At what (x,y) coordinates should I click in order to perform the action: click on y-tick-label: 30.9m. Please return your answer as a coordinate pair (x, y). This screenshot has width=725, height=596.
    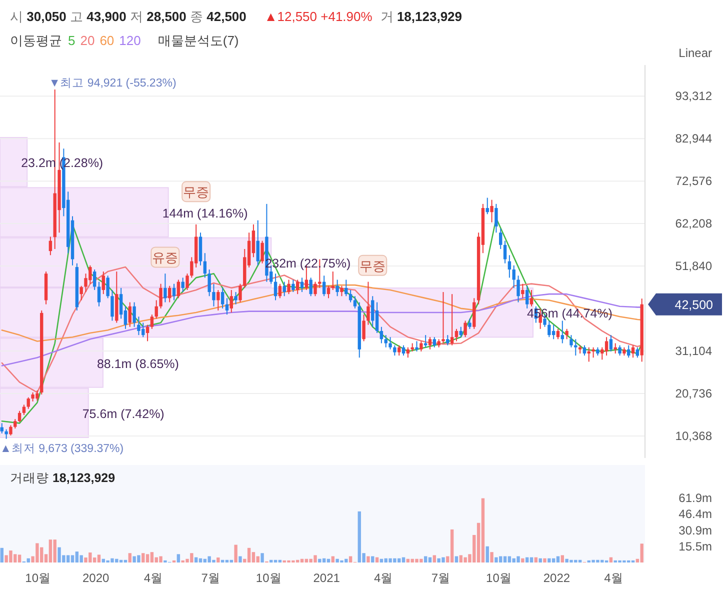
    Looking at the image, I should click on (695, 530).